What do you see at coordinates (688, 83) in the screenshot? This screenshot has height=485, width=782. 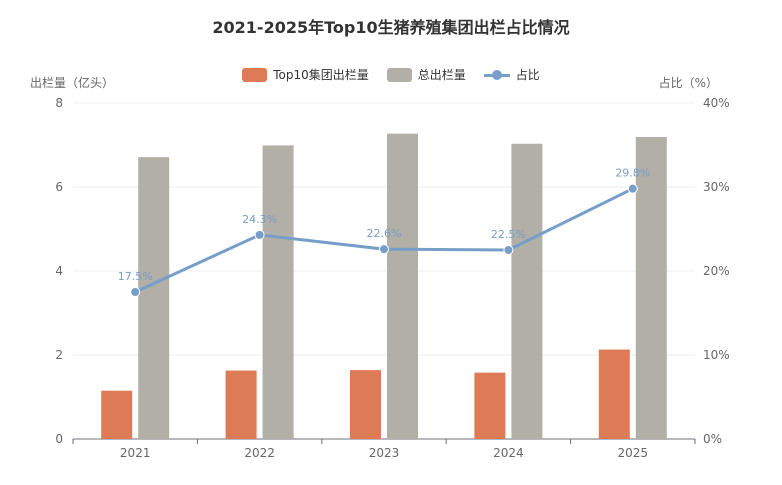 I see `y-axis-right-title: 占比（%）` at bounding box center [688, 83].